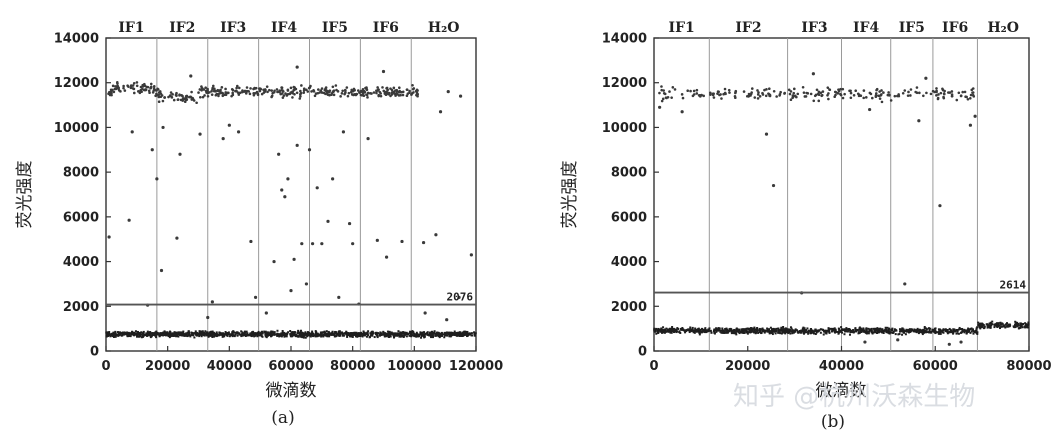  Describe the element at coordinates (282, 418) in the screenshot. I see `panel-subtitle: (a)` at that location.